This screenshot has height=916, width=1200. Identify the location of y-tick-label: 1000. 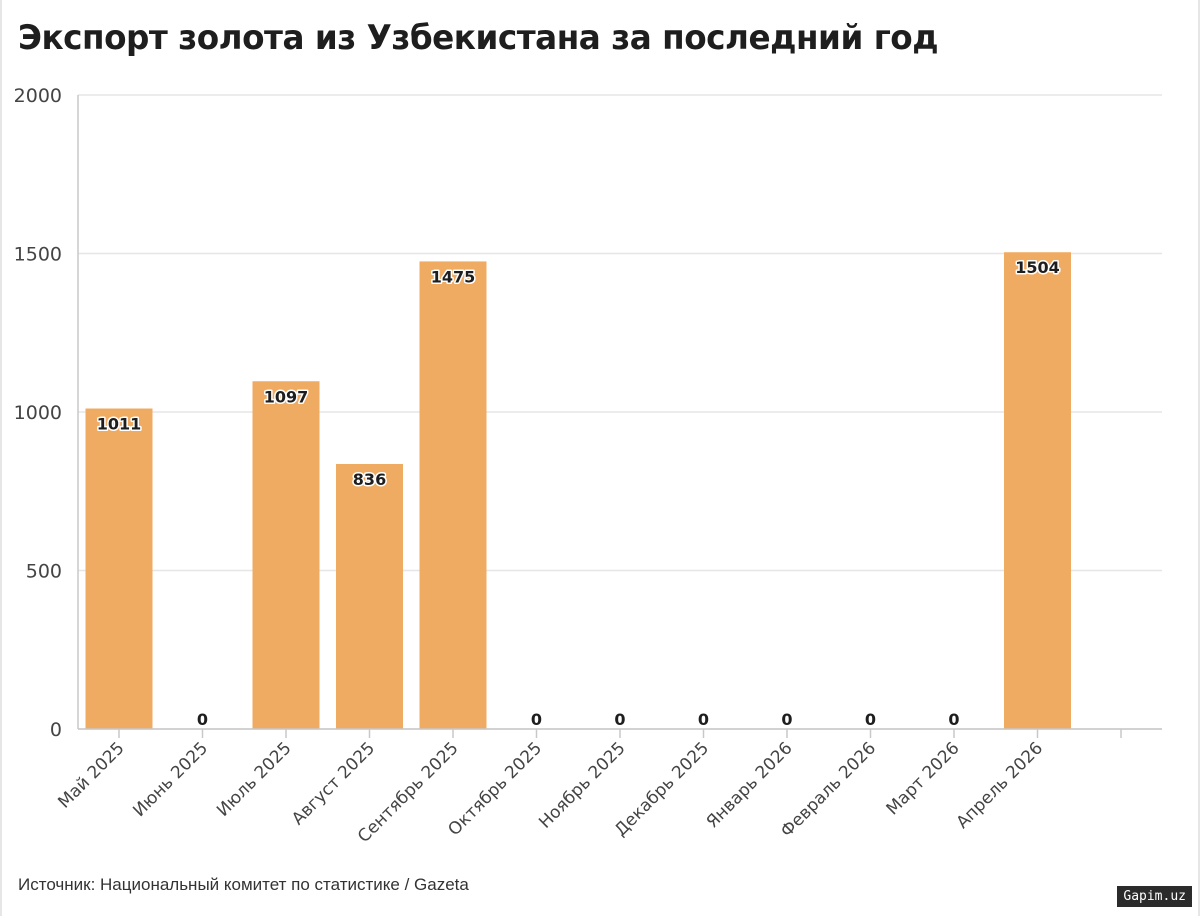
(38, 413).